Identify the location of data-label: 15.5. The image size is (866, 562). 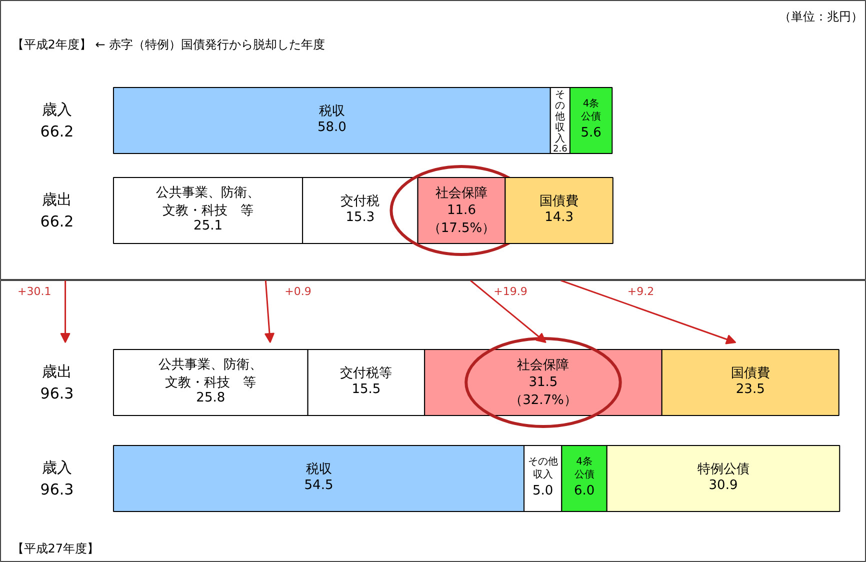
(366, 389).